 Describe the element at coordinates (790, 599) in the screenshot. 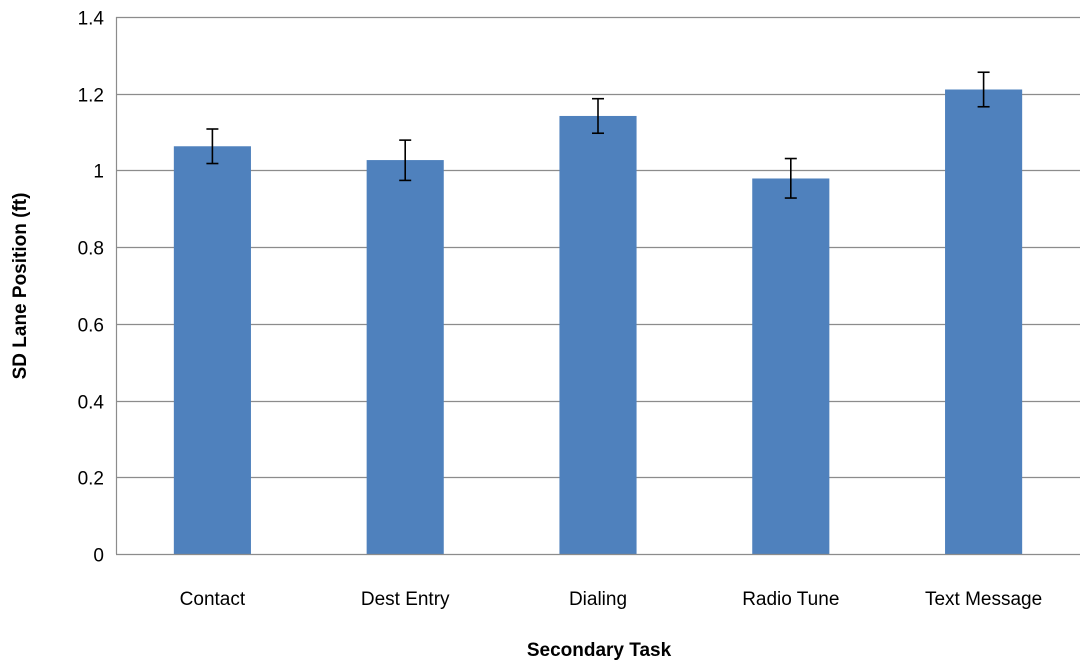

I see `x-tick-label-3: Radio Tune` at that location.